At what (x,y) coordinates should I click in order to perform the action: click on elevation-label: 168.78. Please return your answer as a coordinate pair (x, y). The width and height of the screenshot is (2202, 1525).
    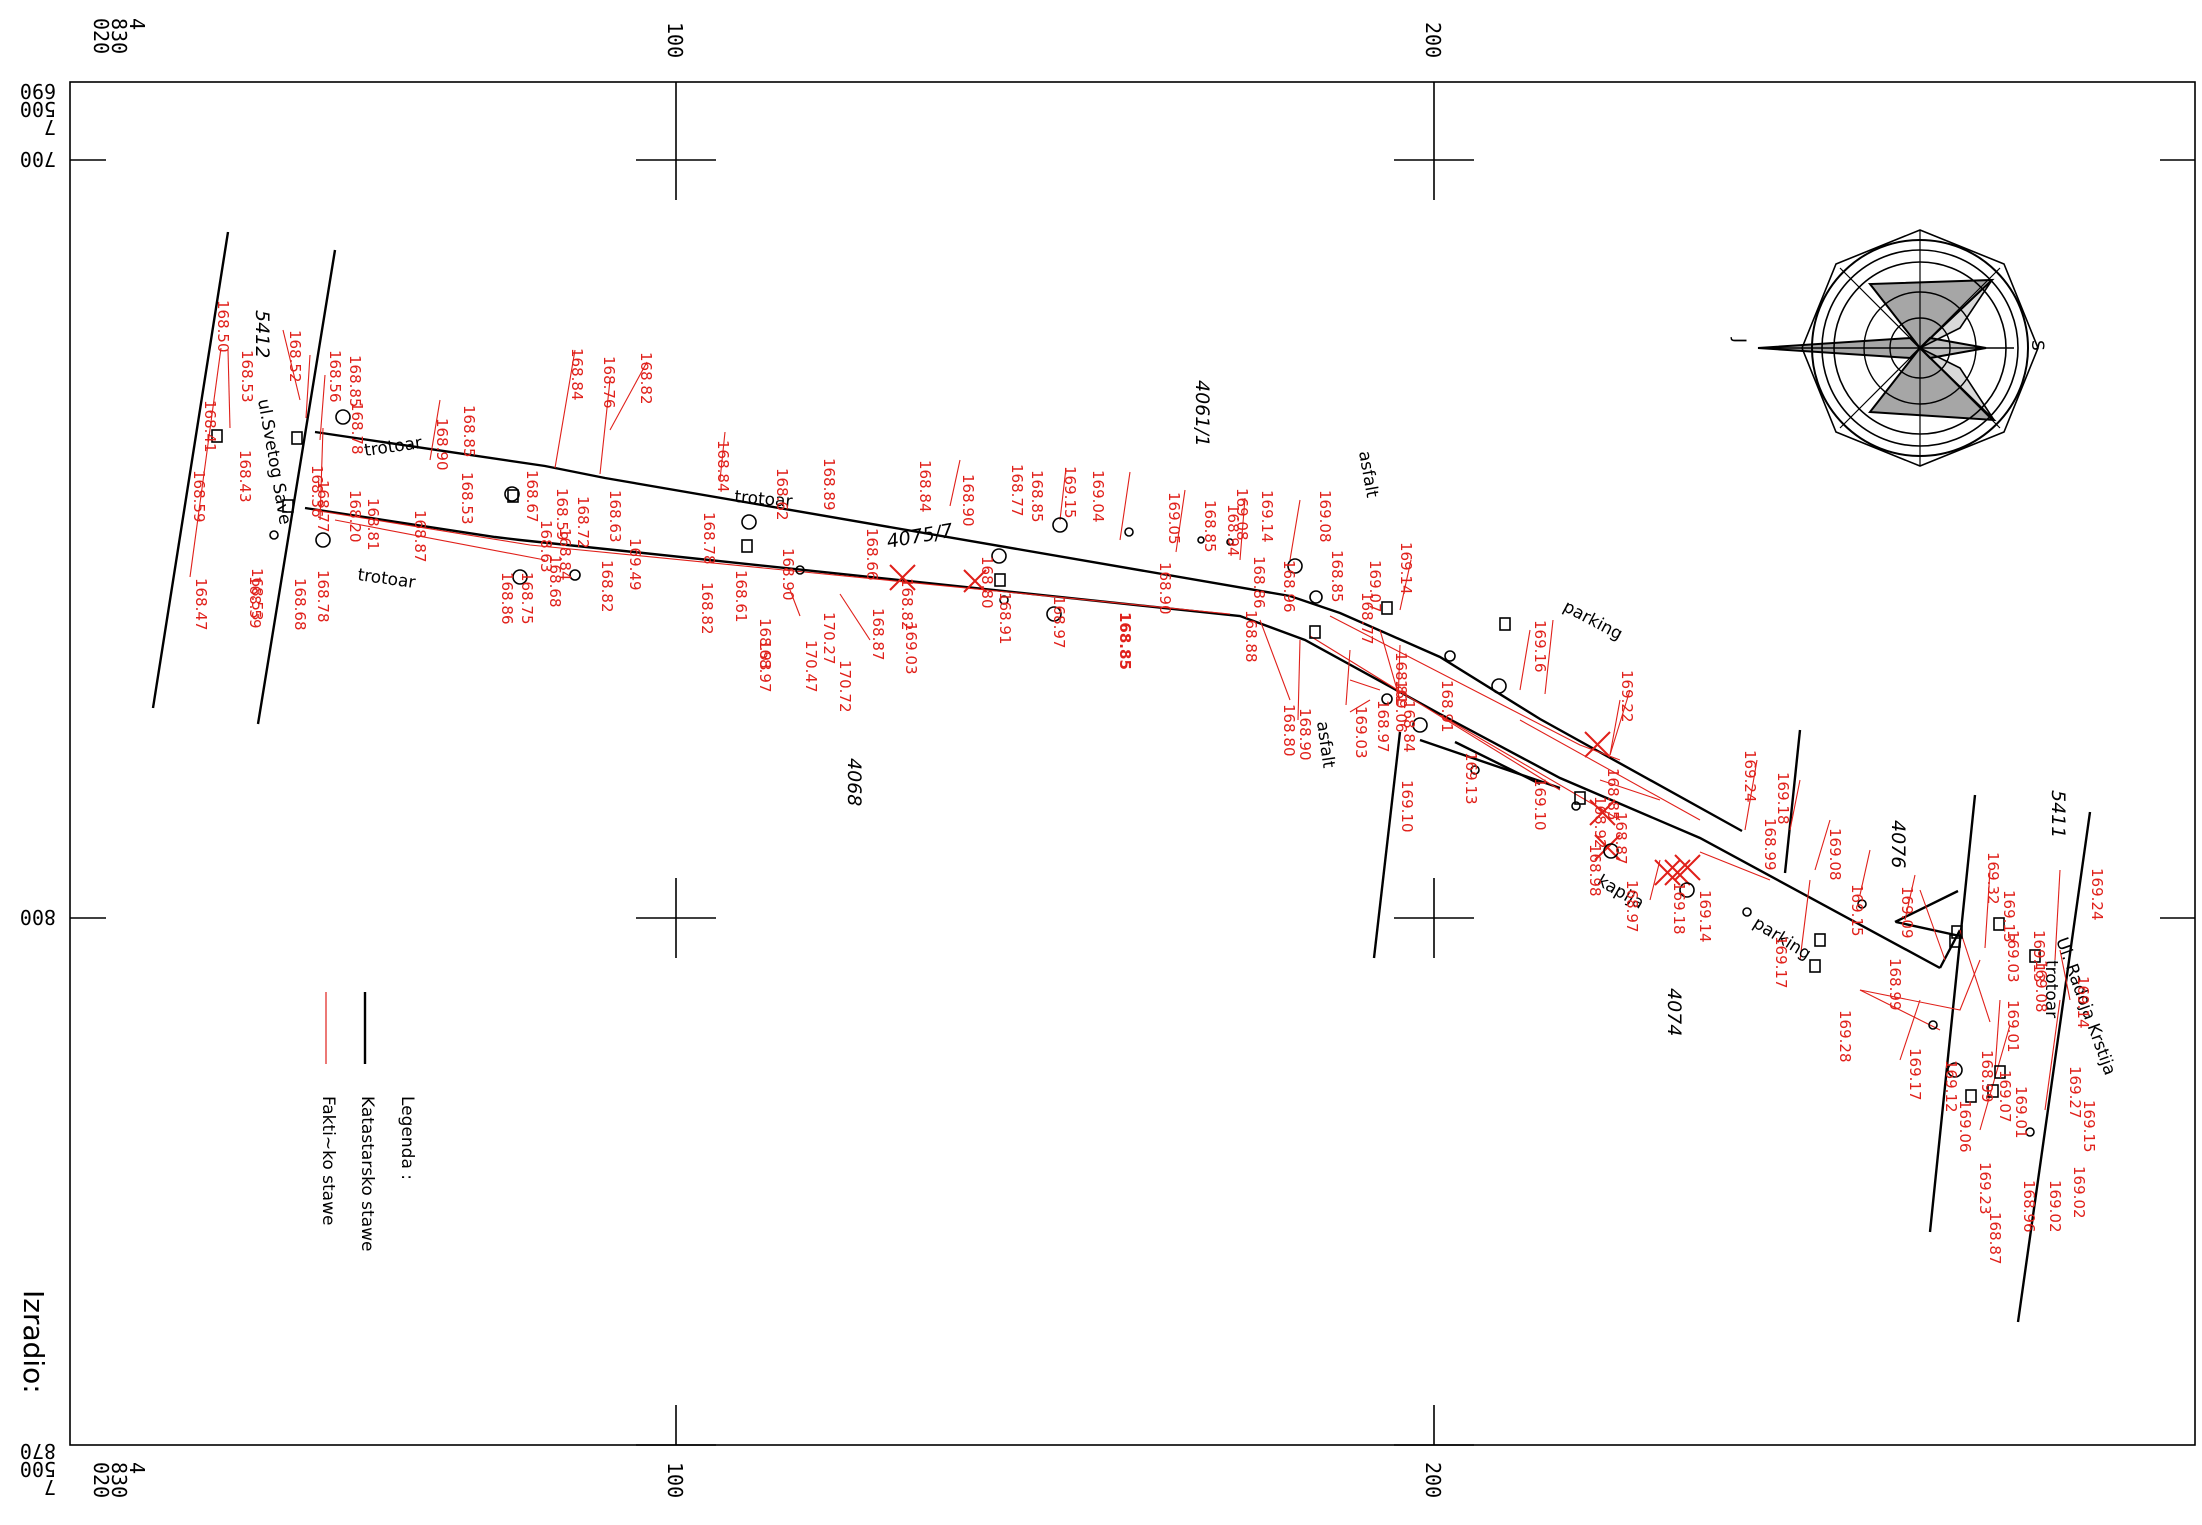
    Looking at the image, I should click on (323, 596).